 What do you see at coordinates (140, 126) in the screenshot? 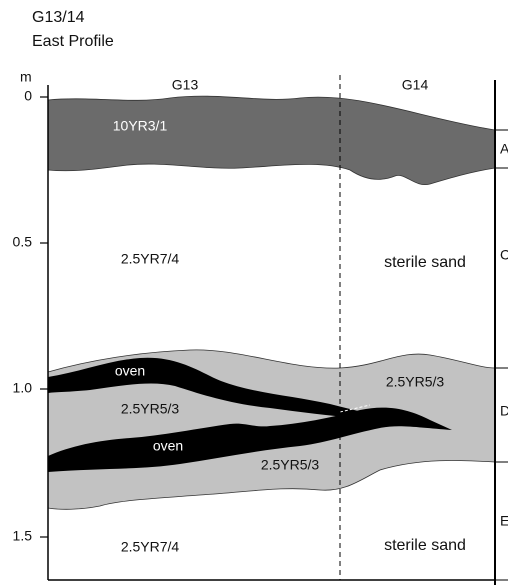
I see `soil-label: 10YR3/1` at bounding box center [140, 126].